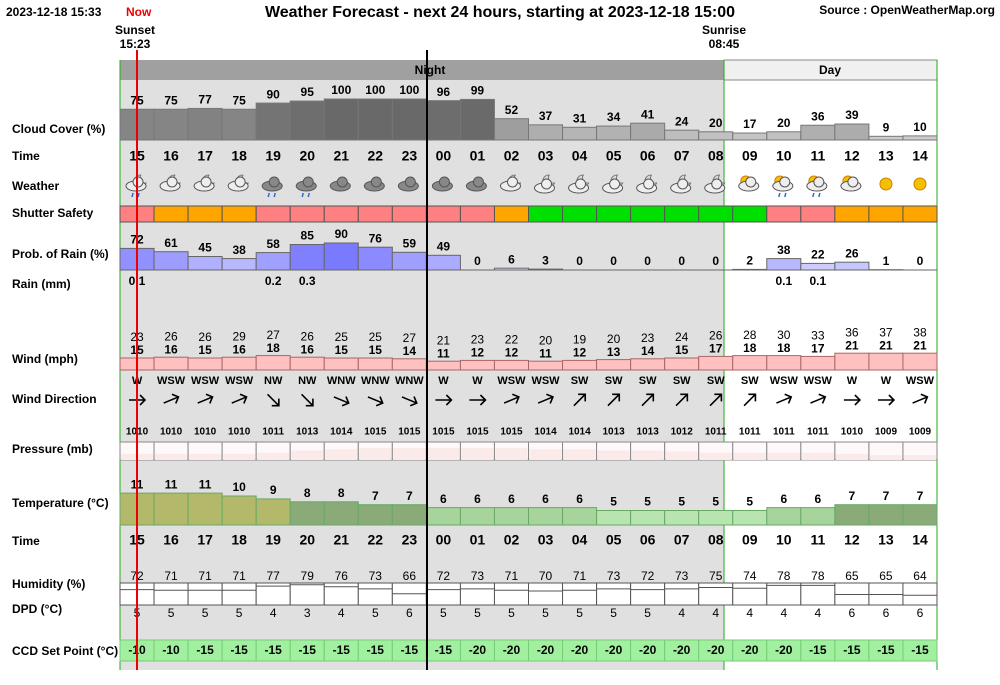  What do you see at coordinates (444, 540) in the screenshot?
I see `hour: 00` at bounding box center [444, 540].